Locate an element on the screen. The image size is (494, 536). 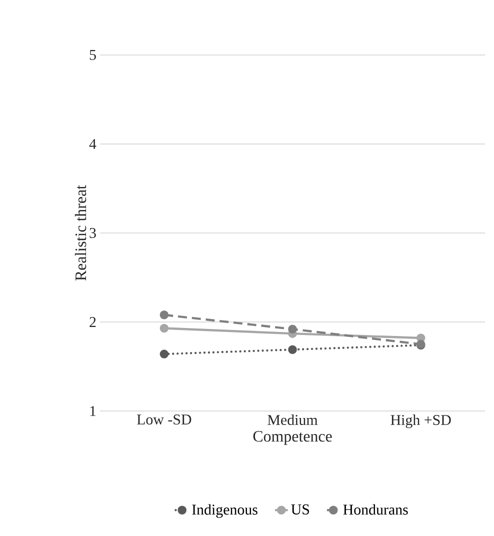
x-tick-label: High +SD is located at coordinates (420, 421).